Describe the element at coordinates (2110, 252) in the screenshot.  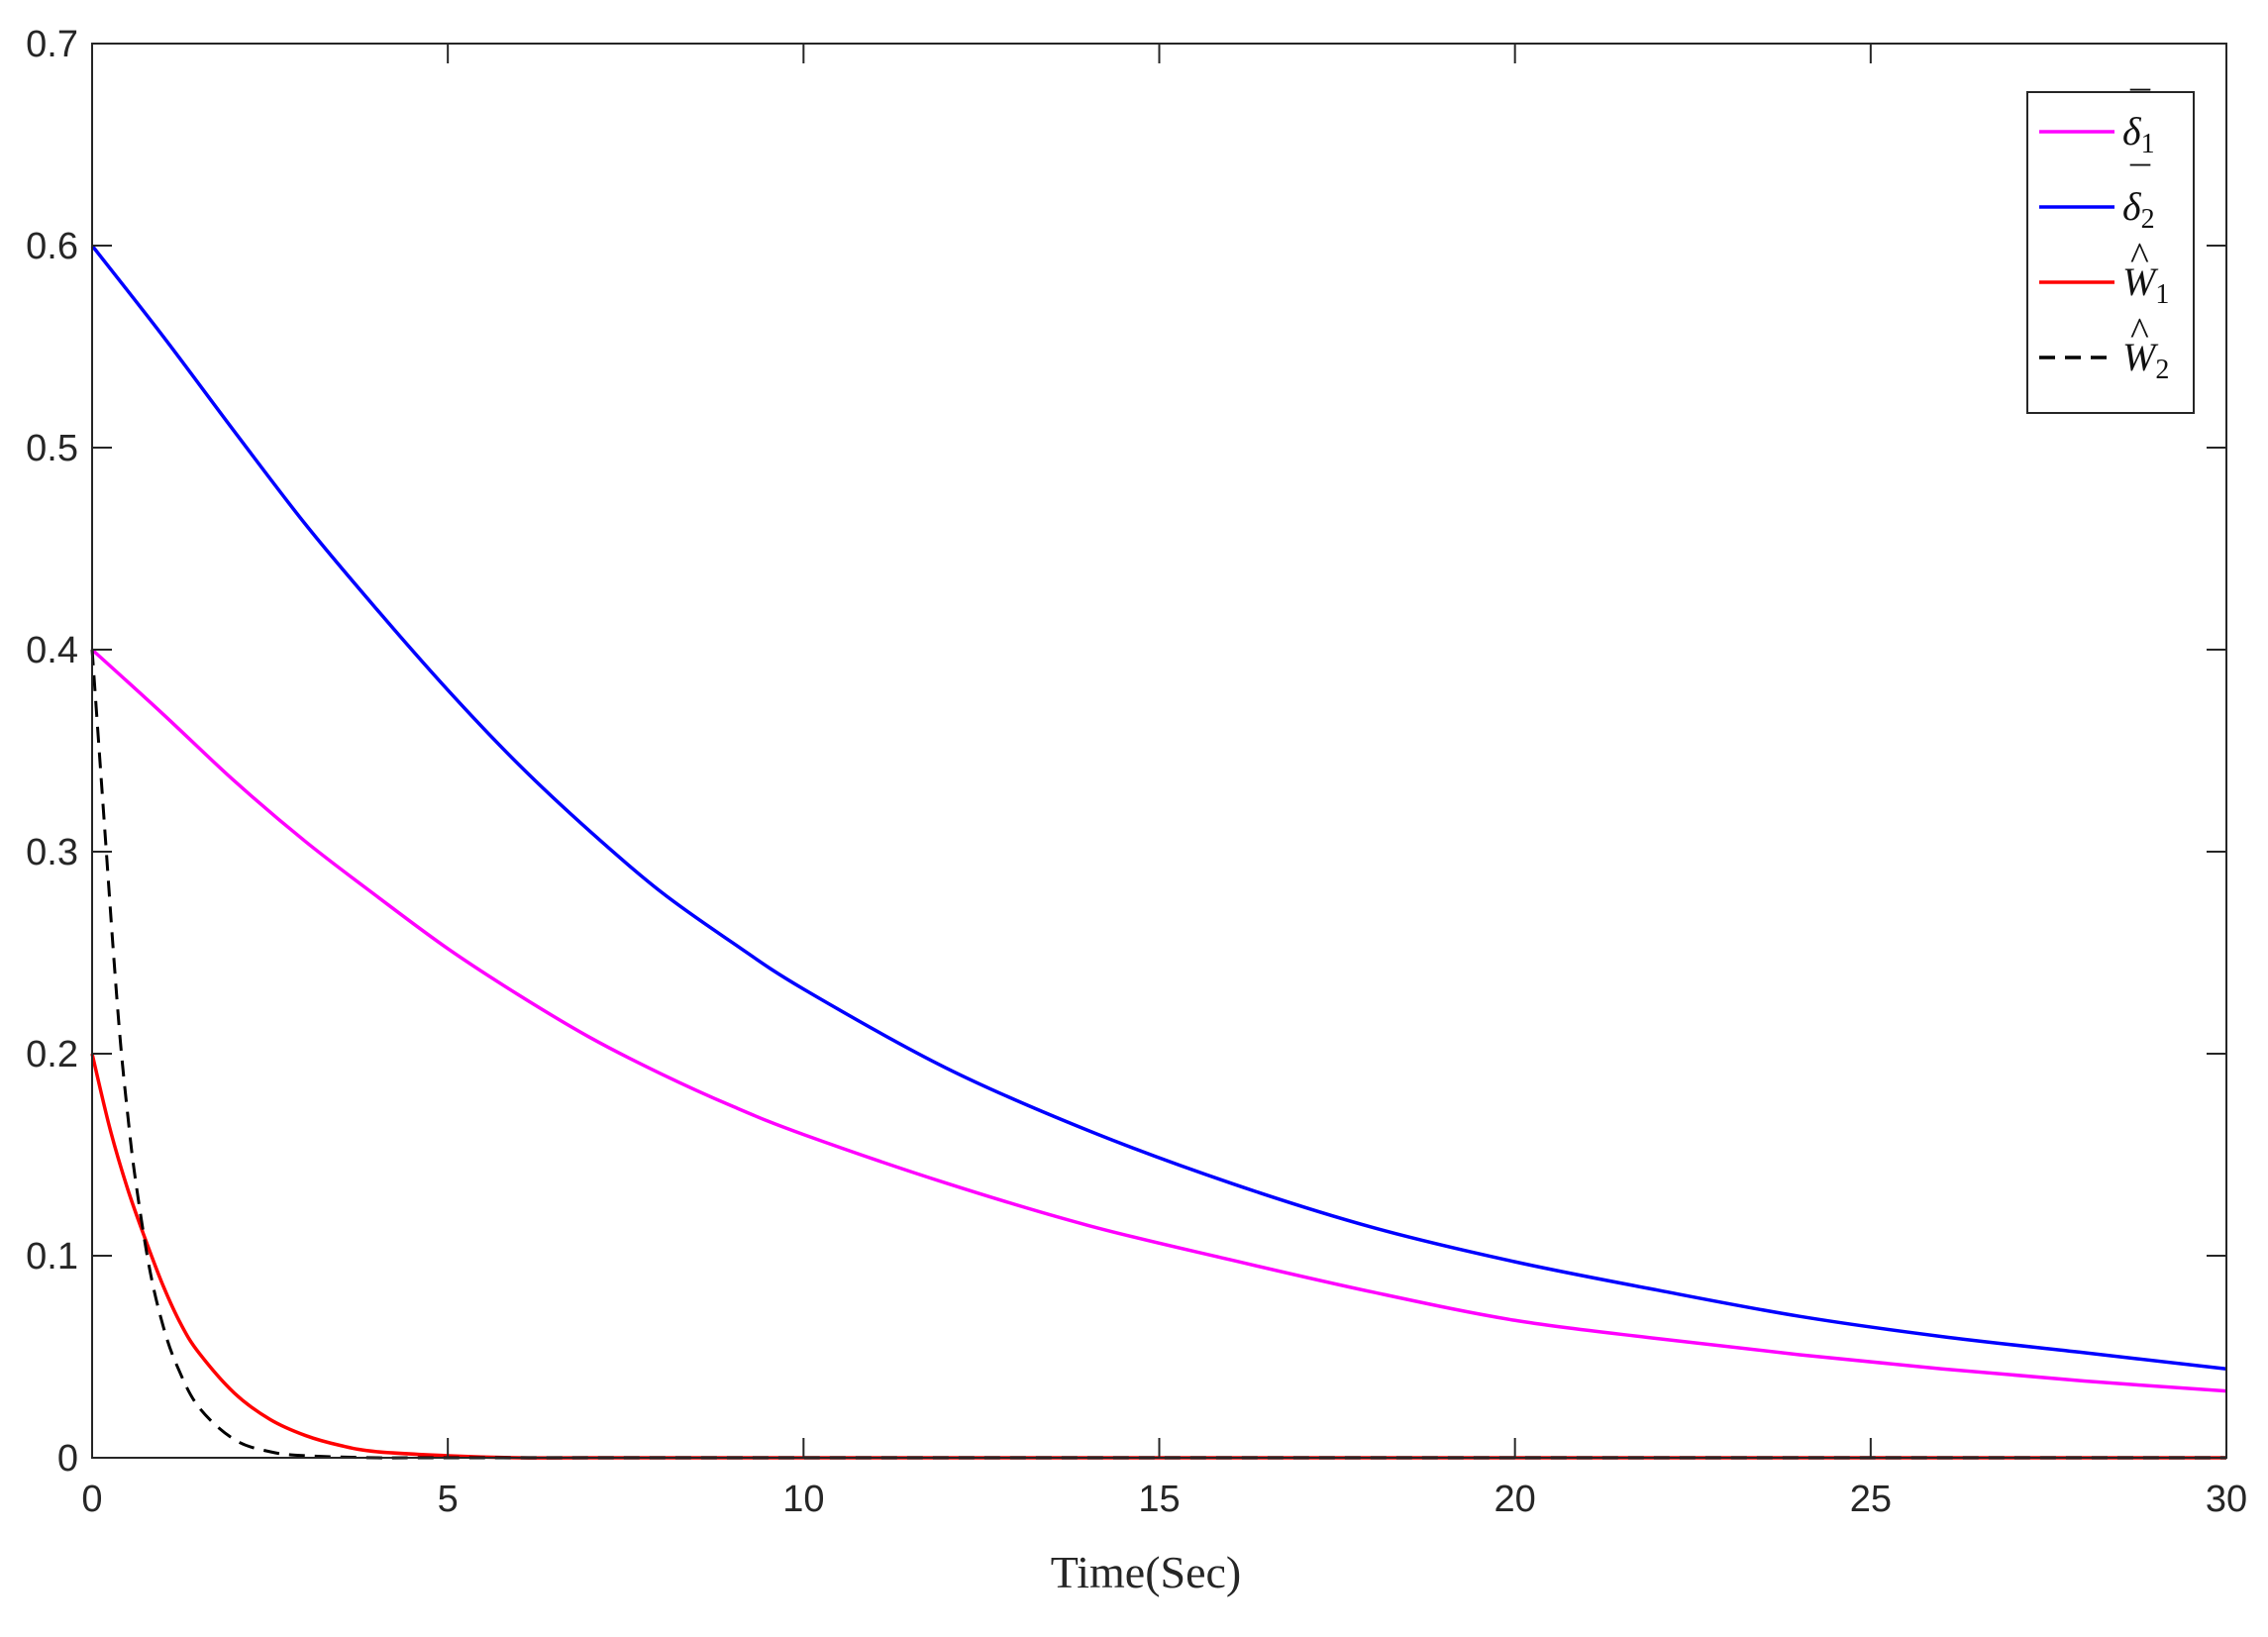
I see `legend-box` at that location.